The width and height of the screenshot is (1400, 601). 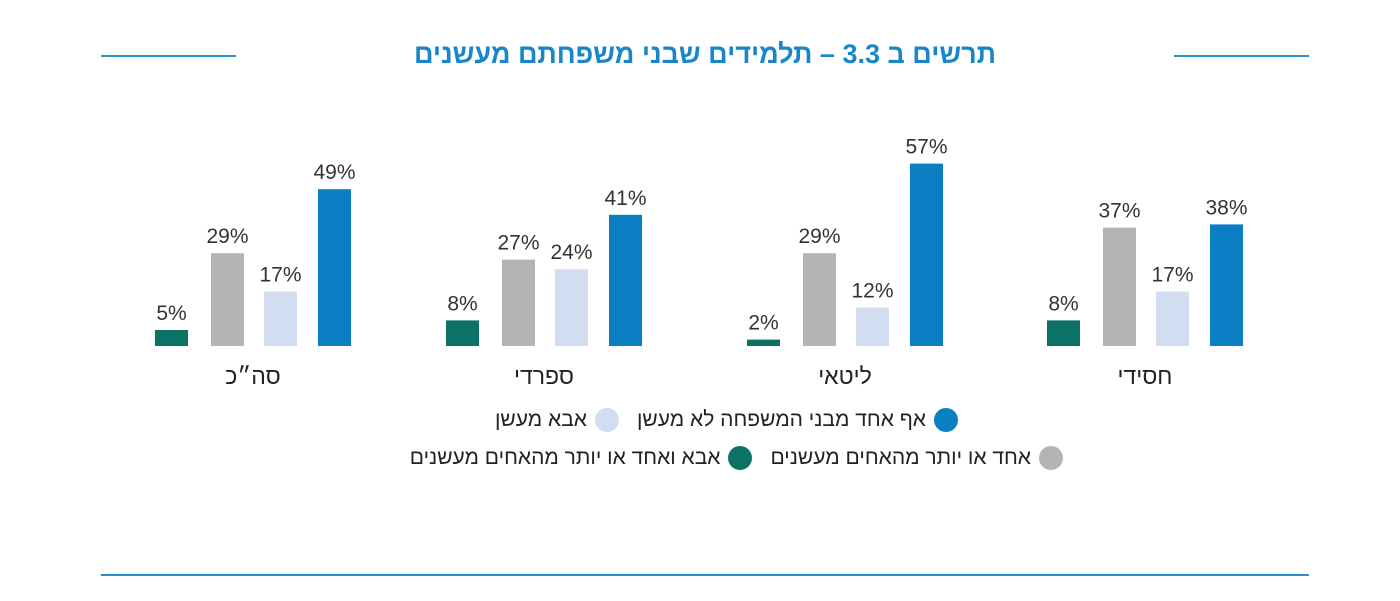 What do you see at coordinates (819, 236) in the screenshot?
I see `data-label-1-2: 29%` at bounding box center [819, 236].